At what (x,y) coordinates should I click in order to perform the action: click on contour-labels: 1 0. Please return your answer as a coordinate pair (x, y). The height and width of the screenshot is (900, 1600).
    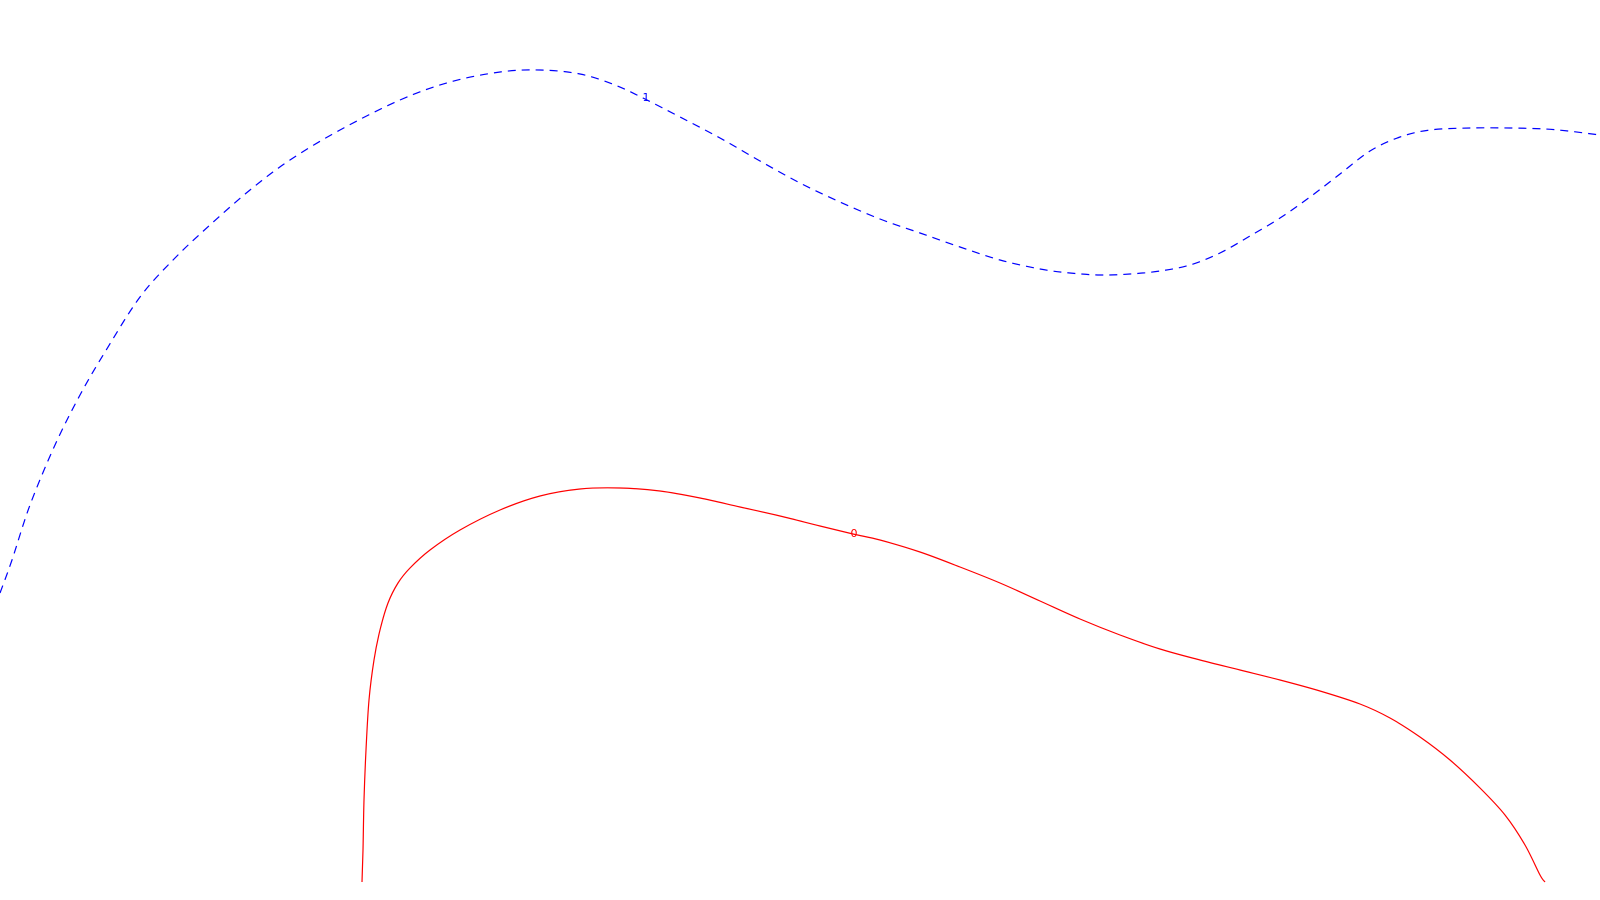
    Looking at the image, I should click on (750, 315).